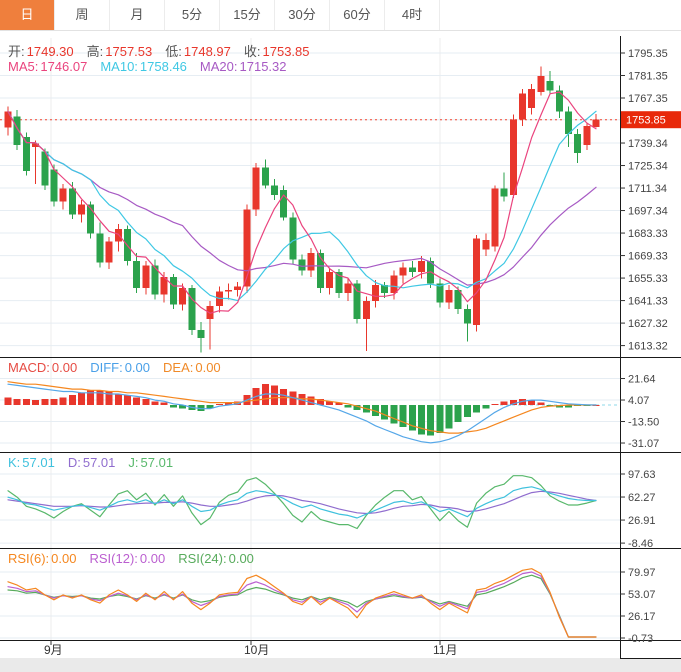 The image size is (681, 672). I want to click on svg-text: 1781.35, so click(648, 77).